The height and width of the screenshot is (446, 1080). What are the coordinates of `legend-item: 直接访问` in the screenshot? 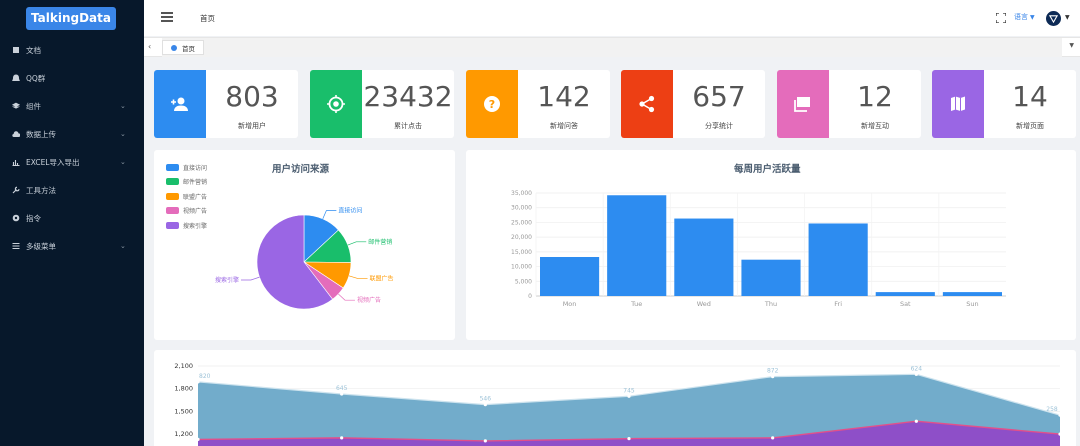 It's located at (186, 167).